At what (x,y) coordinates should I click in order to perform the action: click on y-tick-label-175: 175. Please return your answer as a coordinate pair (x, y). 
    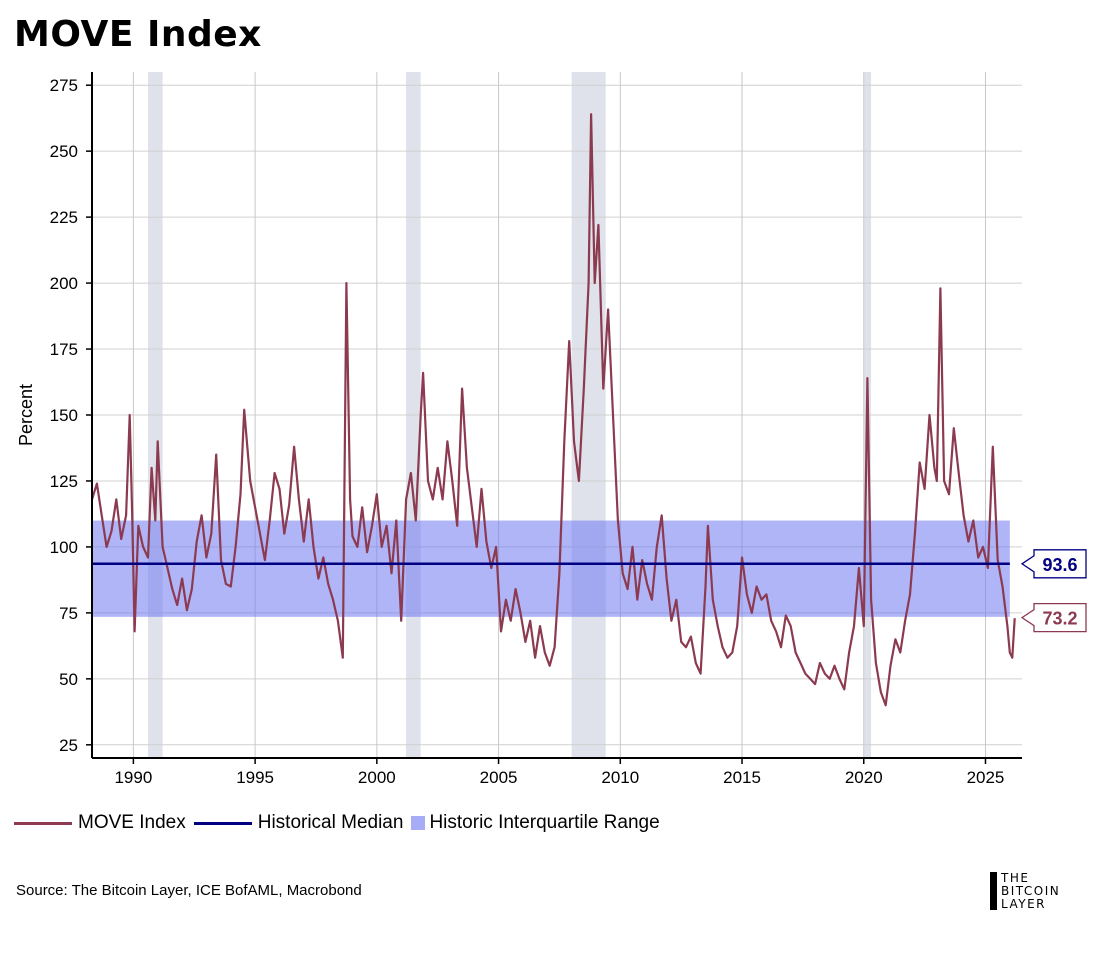
    Looking at the image, I should click on (64, 349).